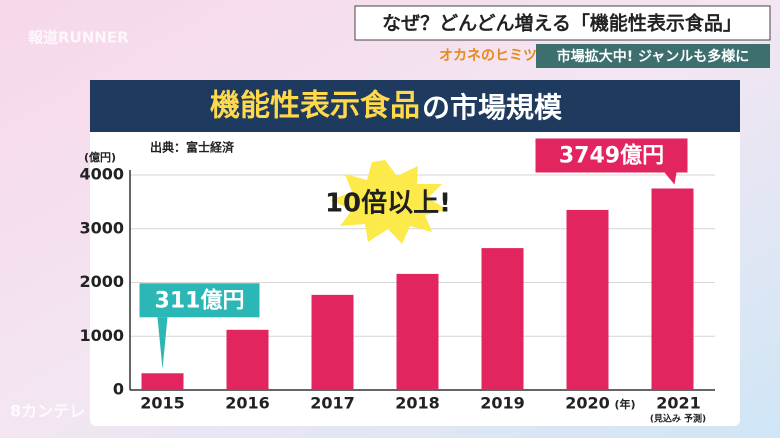 Image resolution: width=780 pixels, height=442 pixels. What do you see at coordinates (101, 335) in the screenshot?
I see `y-tick-label: 1000` at bounding box center [101, 335].